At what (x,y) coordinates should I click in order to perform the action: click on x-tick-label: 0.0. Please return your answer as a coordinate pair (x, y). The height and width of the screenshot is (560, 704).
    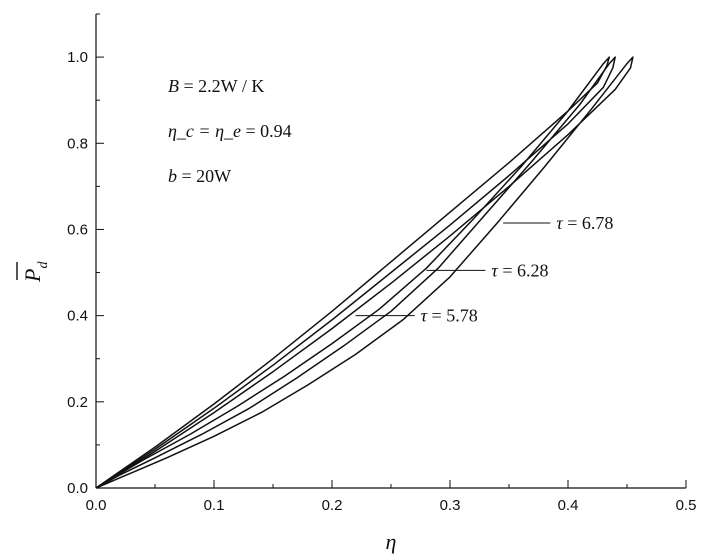
    Looking at the image, I should click on (96, 505).